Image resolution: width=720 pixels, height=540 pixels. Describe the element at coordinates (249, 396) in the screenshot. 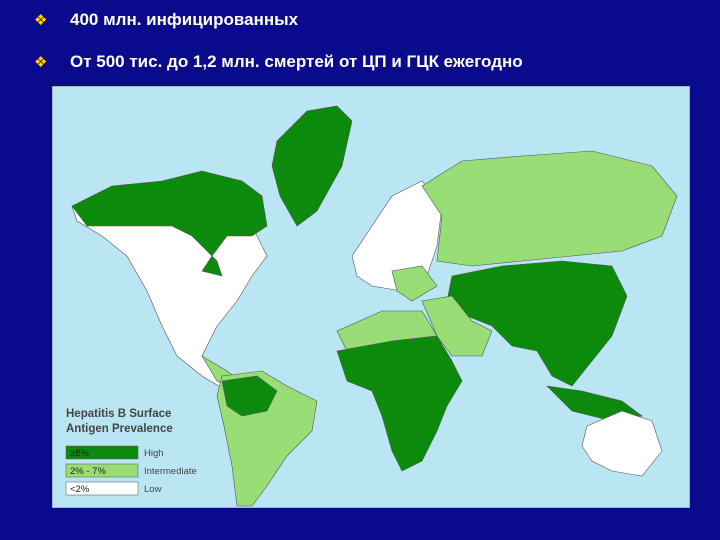

I see `amazon` at that location.